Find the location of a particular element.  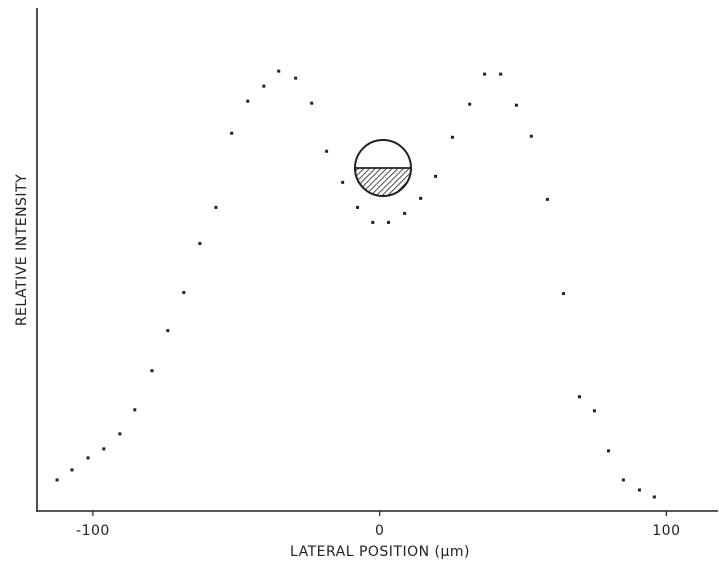

y-axis-label: RELATIVE INTENSITY is located at coordinates (22, 250).